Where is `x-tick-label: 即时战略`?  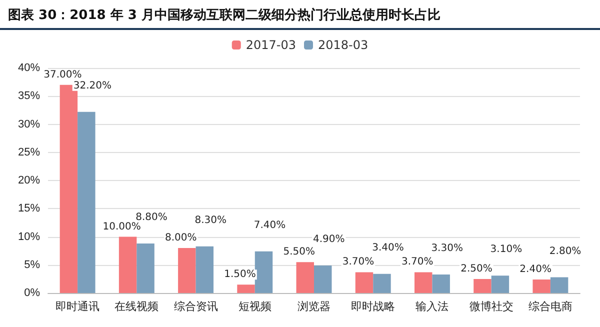
x-tick-label: 即时战略 is located at coordinates (373, 306).